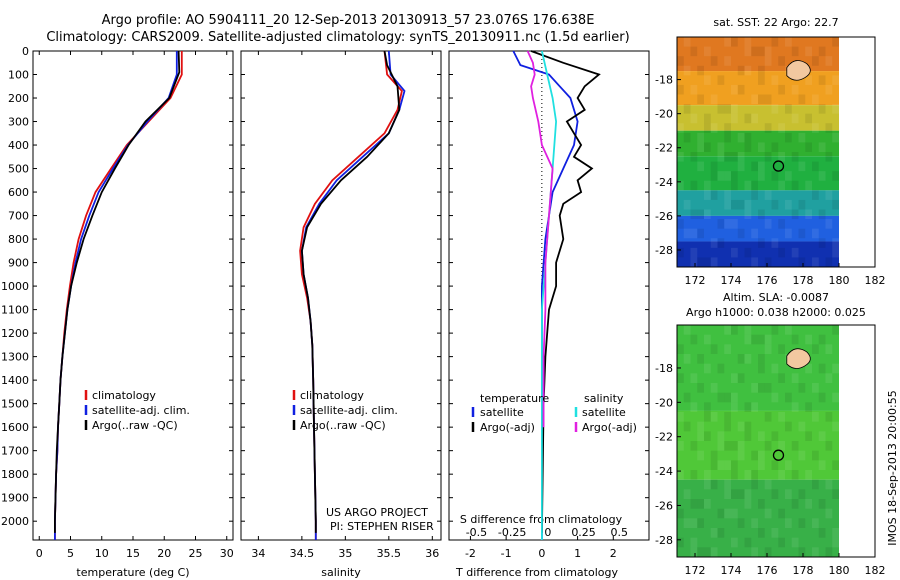 The height and width of the screenshot is (580, 900). What do you see at coordinates (798, 70) in the screenshot?
I see `land-island-shape` at bounding box center [798, 70].